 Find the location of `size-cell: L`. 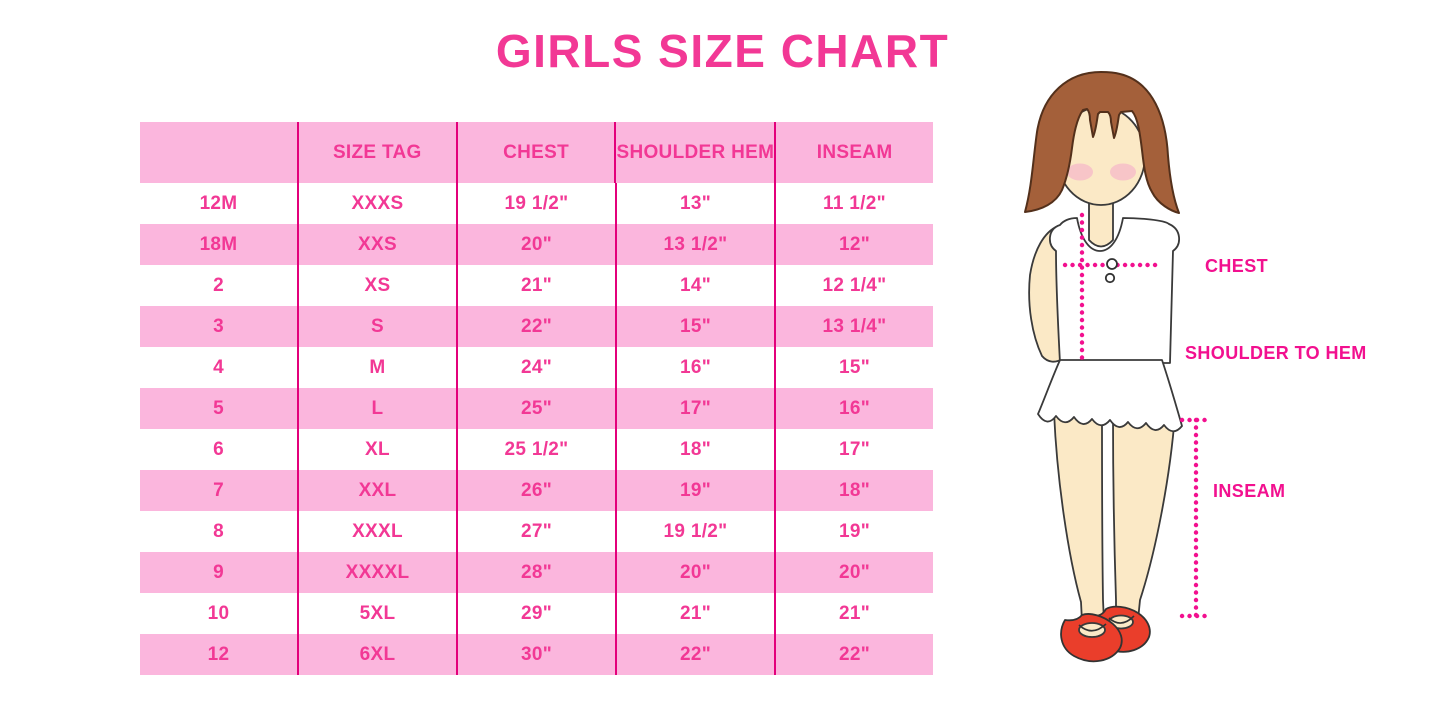

size-cell: L is located at coordinates (376, 408).